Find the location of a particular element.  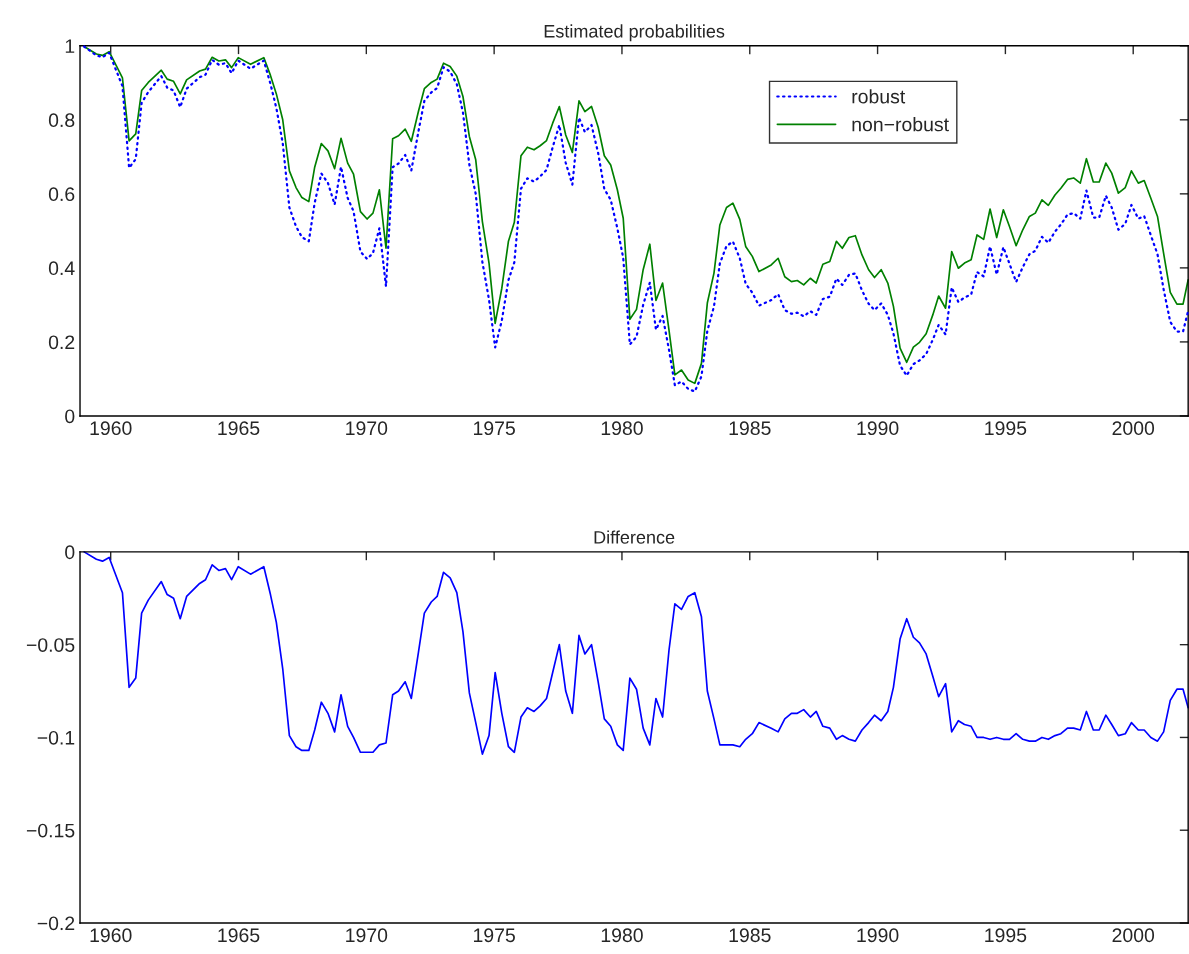

y-tick-label: 0.8 is located at coordinates (61, 120).